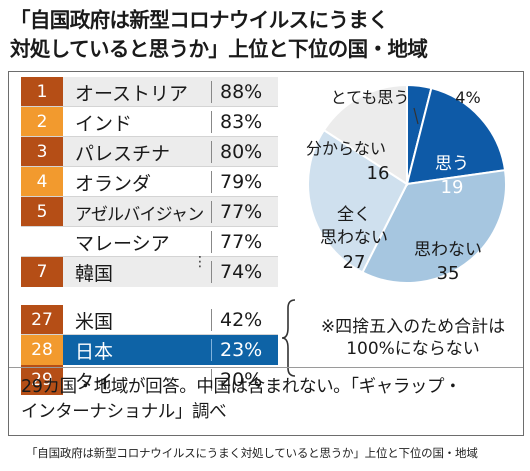 This screenshot has height=471, width=530. What do you see at coordinates (42, 212) in the screenshot?
I see `rank-number: 5` at bounding box center [42, 212].